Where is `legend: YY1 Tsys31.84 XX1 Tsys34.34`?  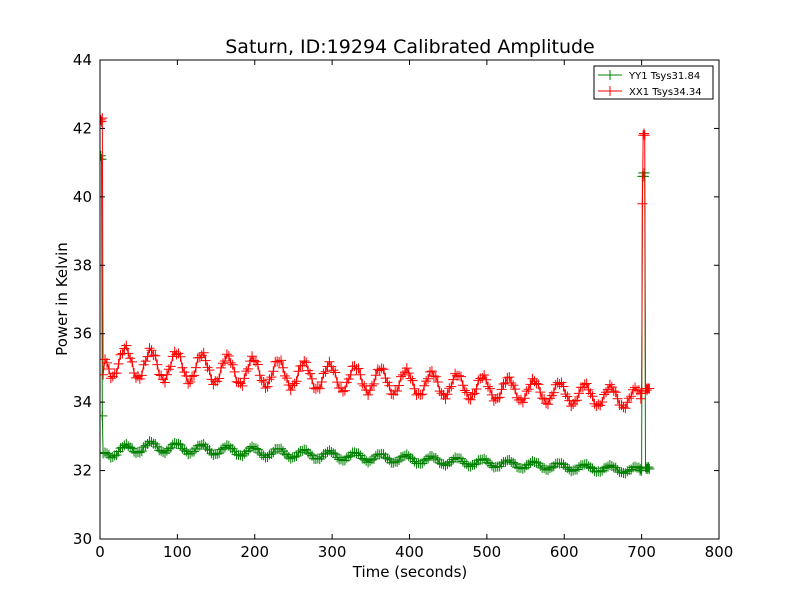 legend: YY1 Tsys31.84 XX1 Tsys34.34 is located at coordinates (653, 82).